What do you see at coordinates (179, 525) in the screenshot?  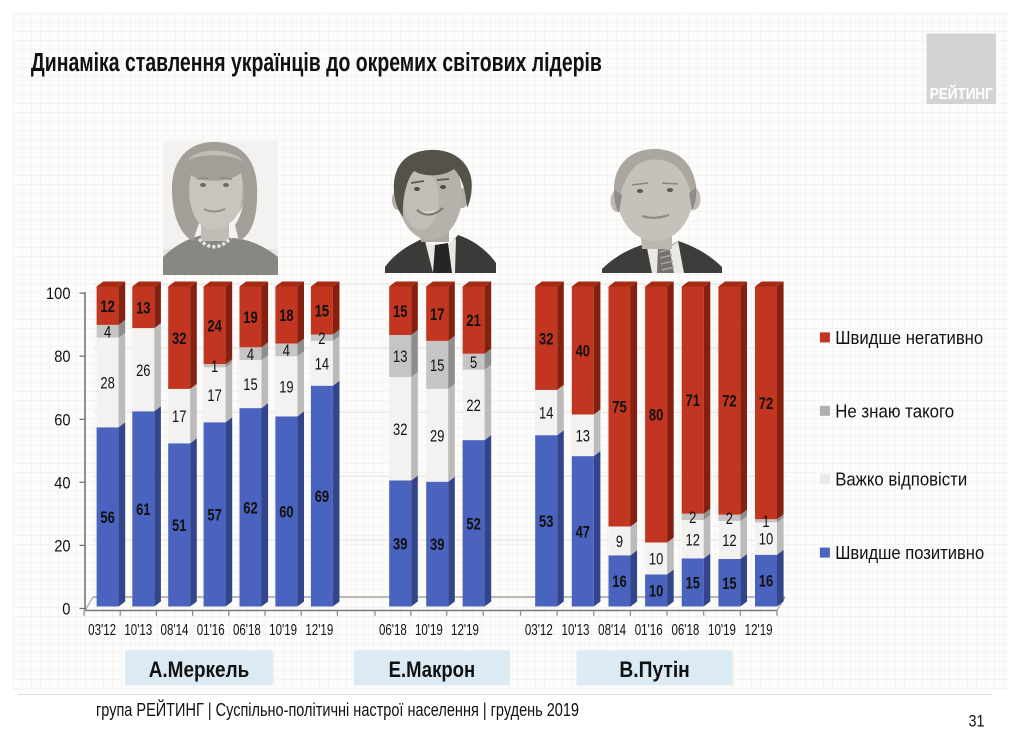 I see `svg-text: 51` at bounding box center [179, 525].